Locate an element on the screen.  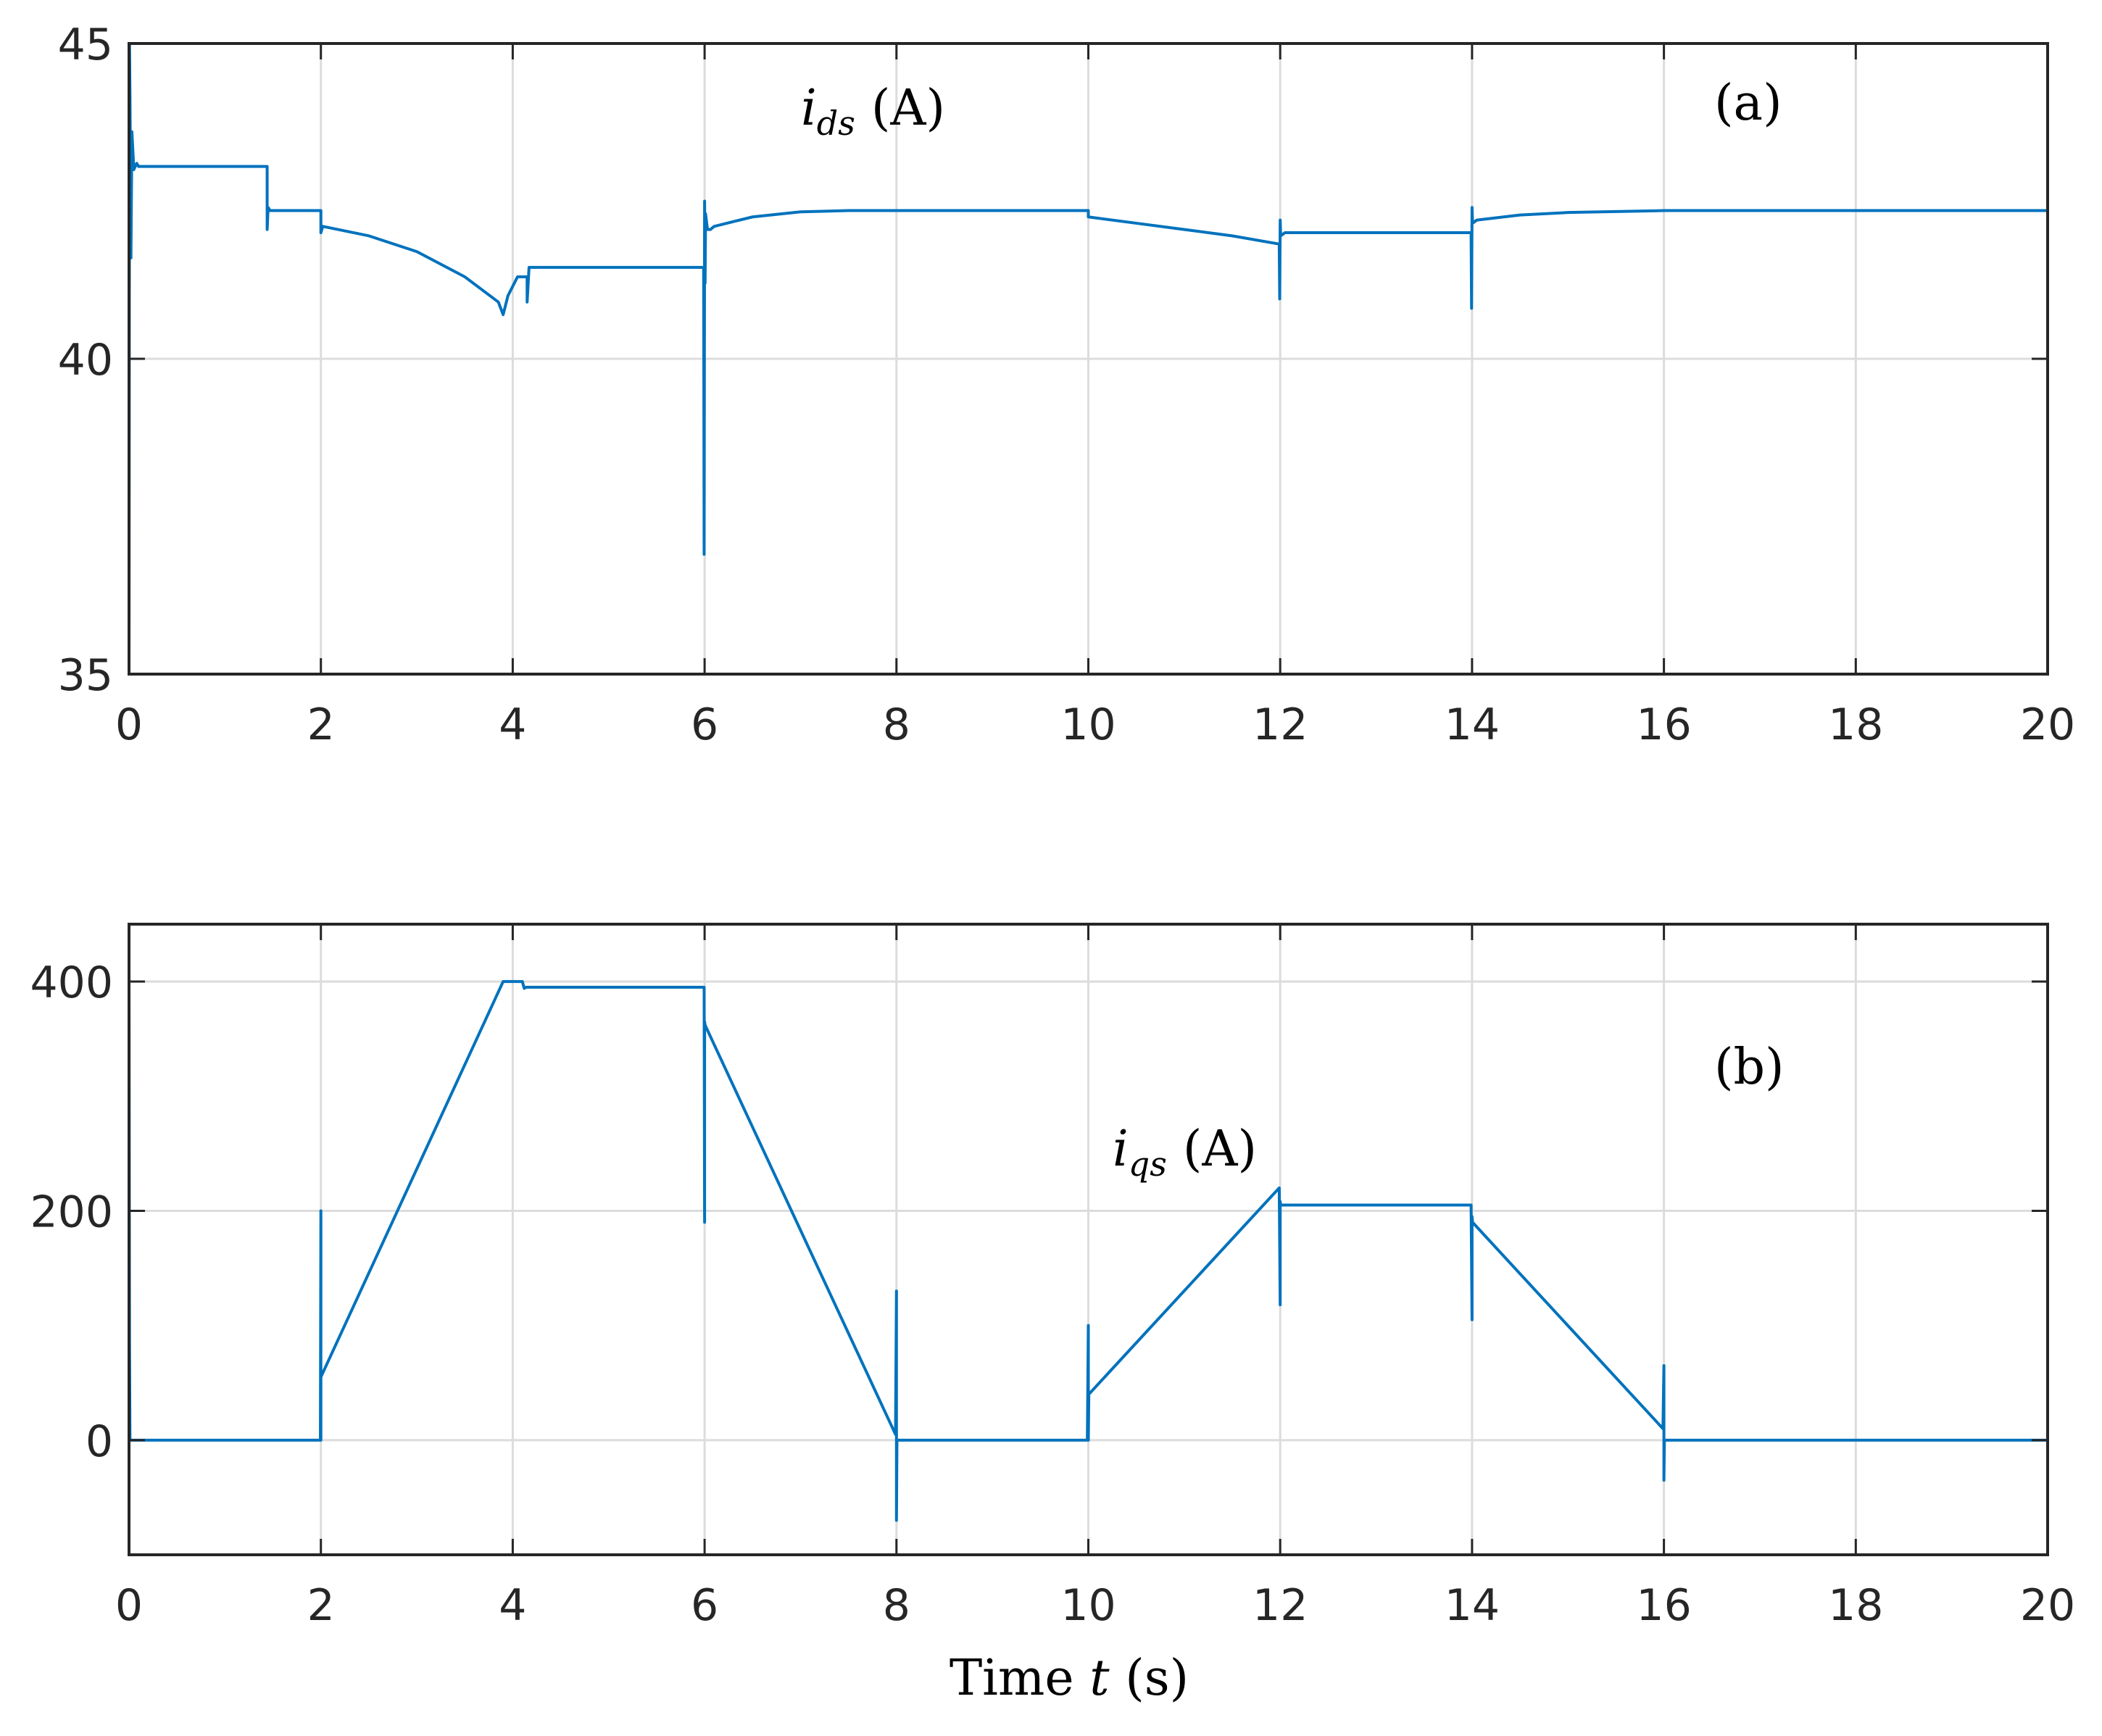
panel-a-x-tick-label: 0 is located at coordinates (129, 724).